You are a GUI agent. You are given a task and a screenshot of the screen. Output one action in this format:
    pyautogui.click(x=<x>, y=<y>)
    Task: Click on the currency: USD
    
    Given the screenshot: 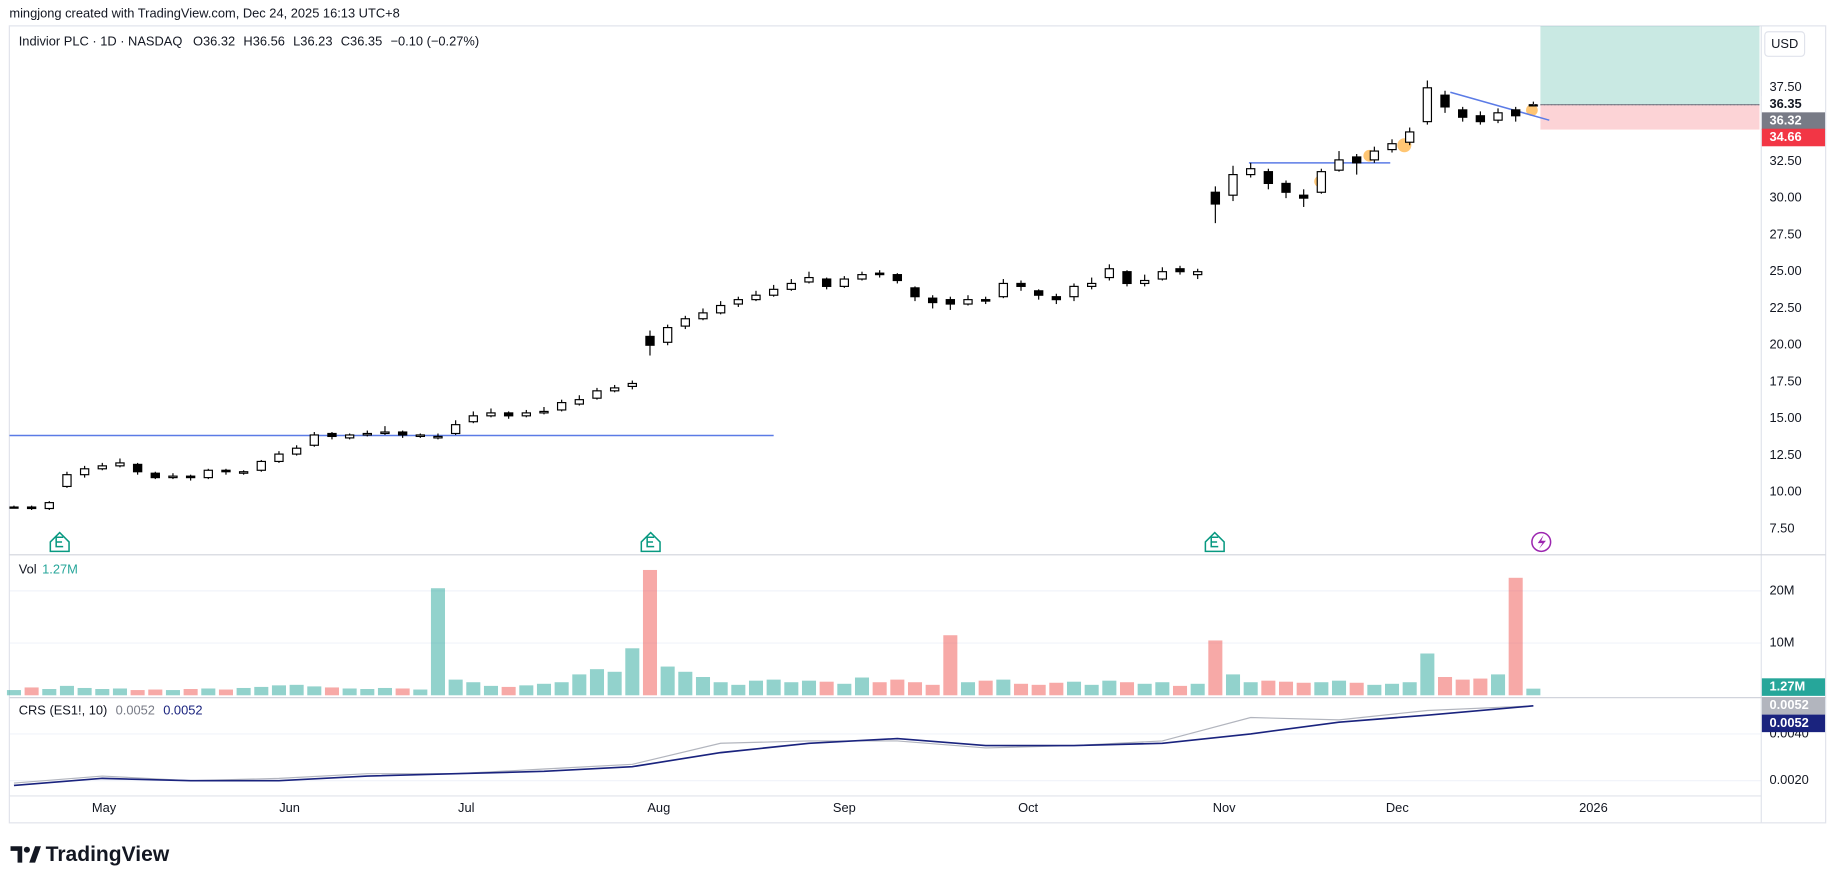 What is the action you would take?
    pyautogui.click(x=1784, y=43)
    